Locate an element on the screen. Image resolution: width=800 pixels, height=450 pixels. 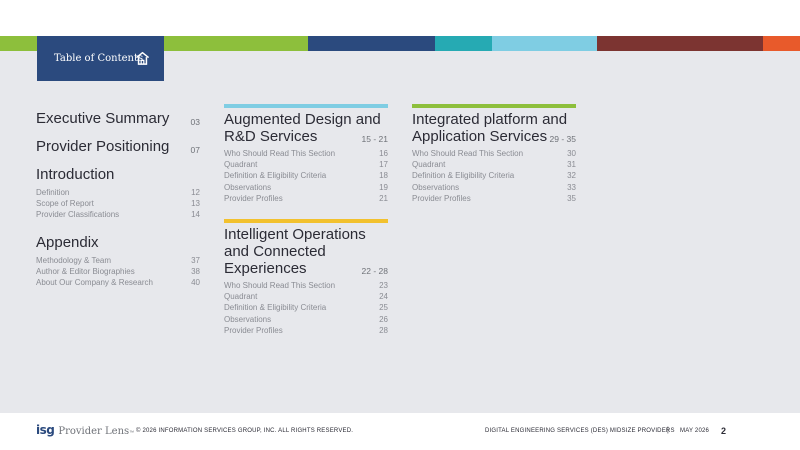
section-bar-integrated is located at coordinates (494, 106).